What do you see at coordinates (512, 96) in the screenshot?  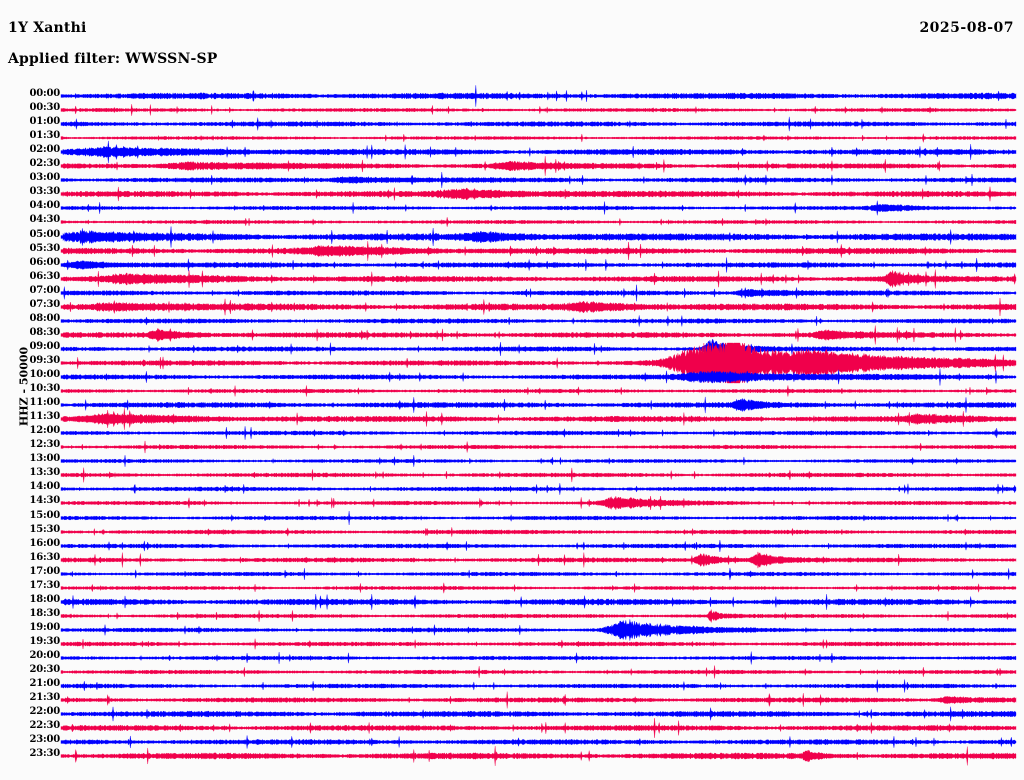 I see `helicorder-row: 00:00` at bounding box center [512, 96].